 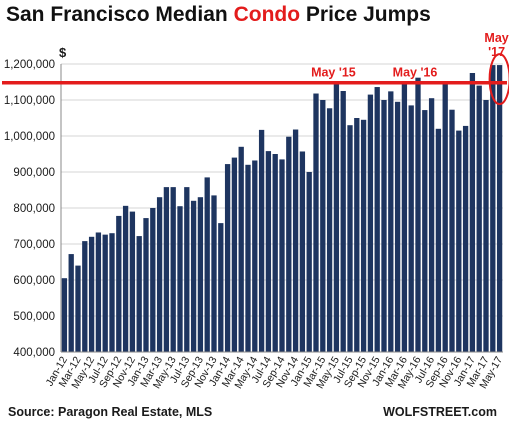 I want to click on y-tick-label: 600,000, so click(x=34, y=281).